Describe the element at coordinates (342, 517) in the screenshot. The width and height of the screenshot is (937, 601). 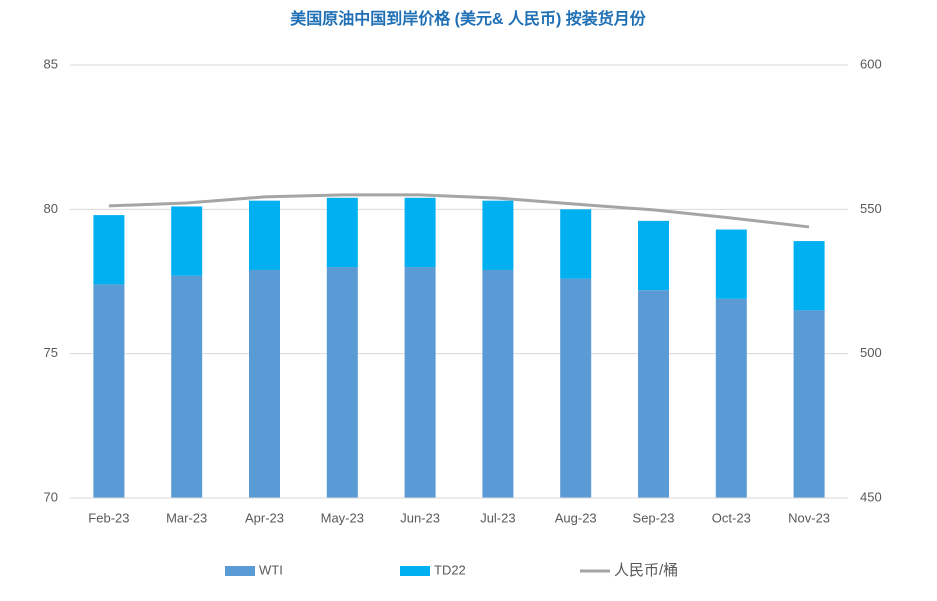
I see `x-tick-label: May-23` at that location.